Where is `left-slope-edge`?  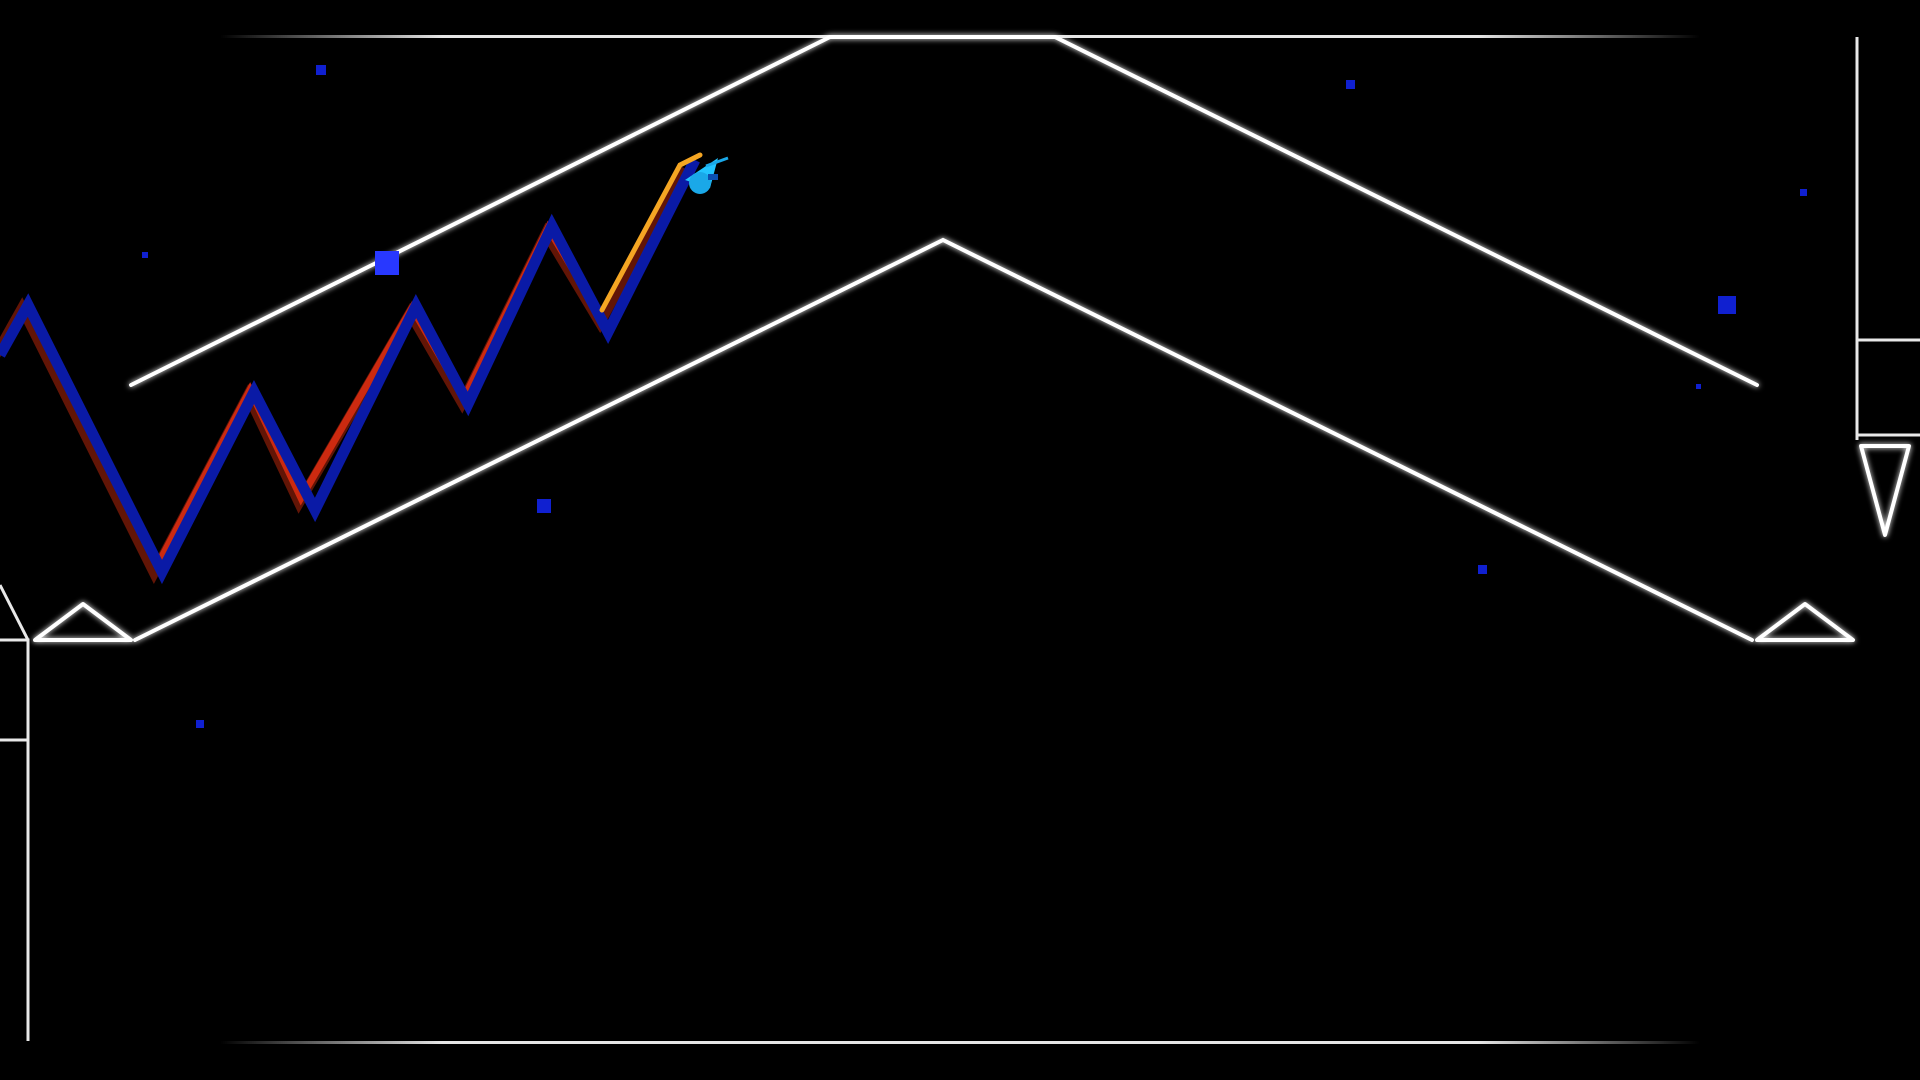
left-slope-edge is located at coordinates (15, 612).